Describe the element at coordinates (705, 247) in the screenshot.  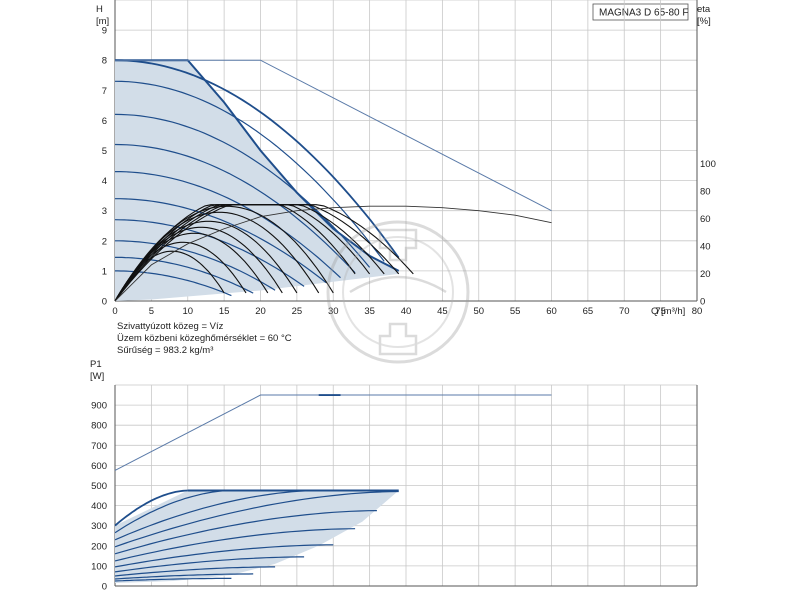
I see `eta-tick-label: 40` at that location.